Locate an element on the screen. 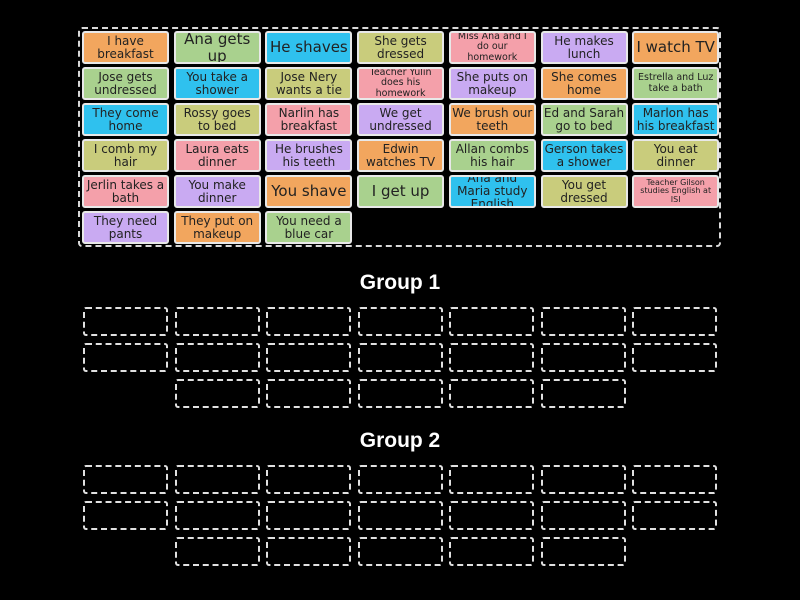  draggable-card: Teacher Gilson studies English at ISI is located at coordinates (676, 191).